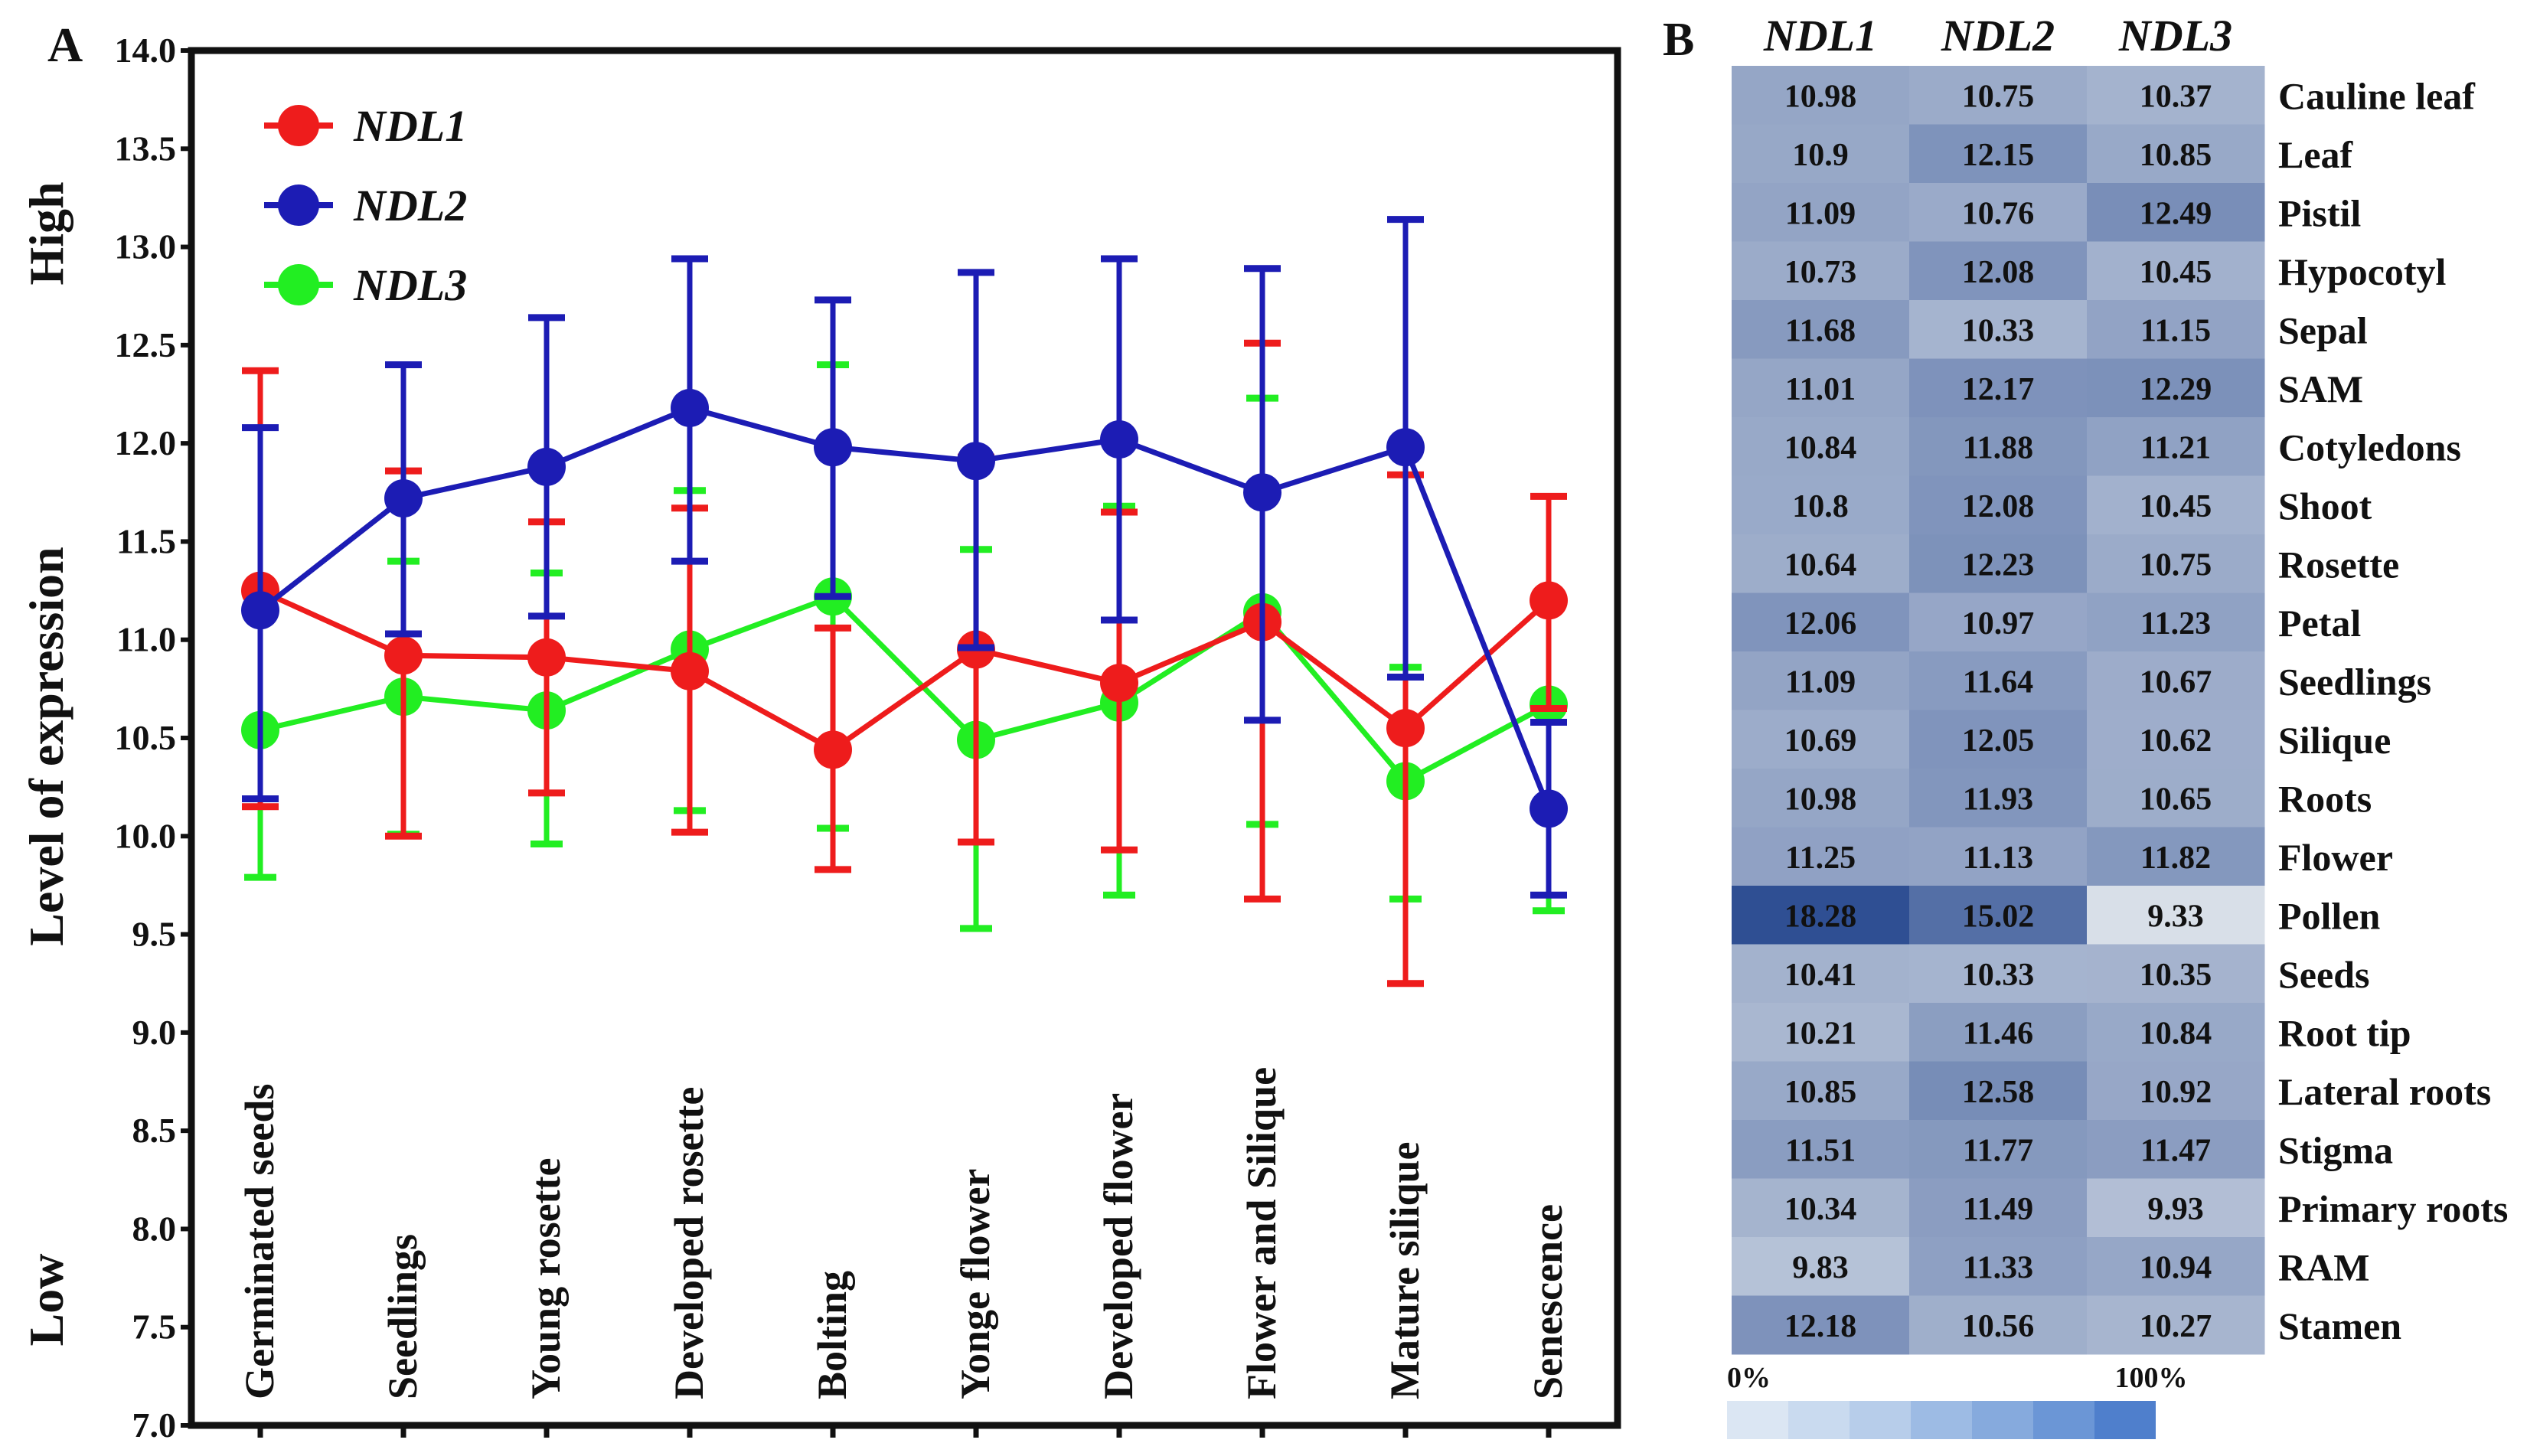 Image resolution: width=2527 pixels, height=1456 pixels. I want to click on heatmap-cell-value: 10.8, so click(1820, 506).